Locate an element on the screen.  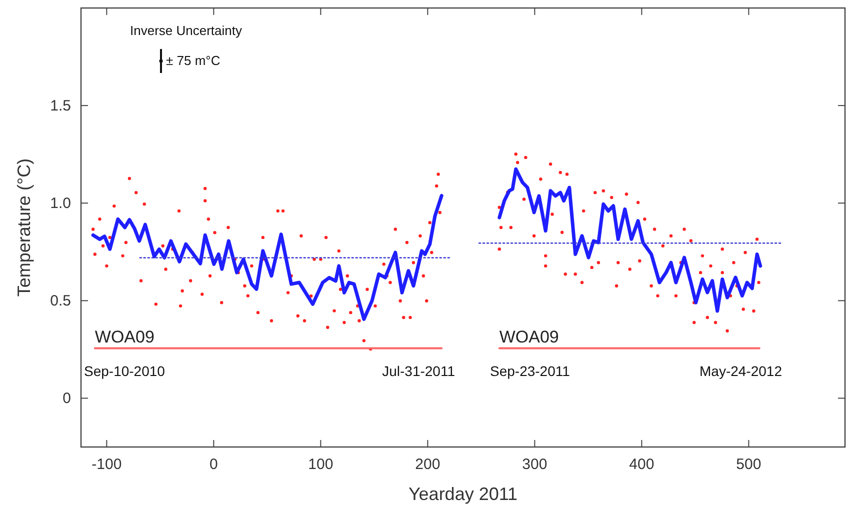
annotation: ± 75 m°C is located at coordinates (193, 60).